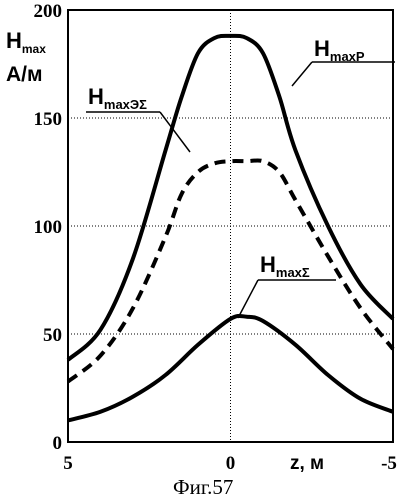 Image resolution: width=405 pixels, height=500 pixels. Describe the element at coordinates (287, 285) in the screenshot. I see `series-label-maxΣ: HmaxΣ` at that location.